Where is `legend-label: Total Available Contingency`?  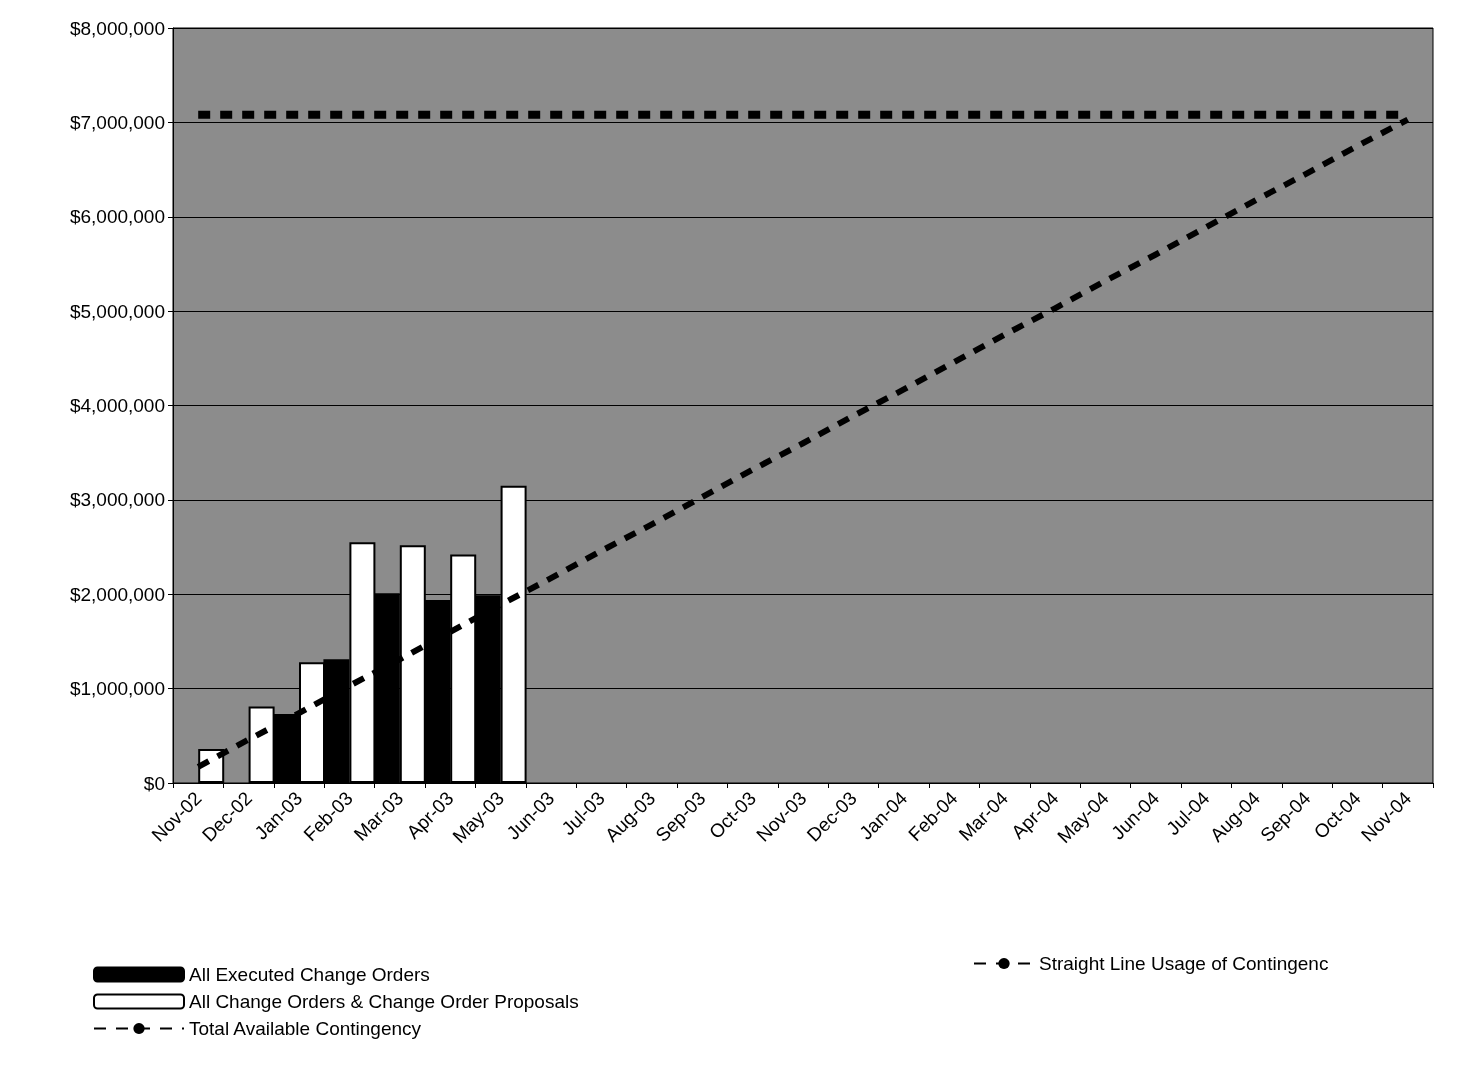 legend-label: Total Available Contingency is located at coordinates (305, 1028).